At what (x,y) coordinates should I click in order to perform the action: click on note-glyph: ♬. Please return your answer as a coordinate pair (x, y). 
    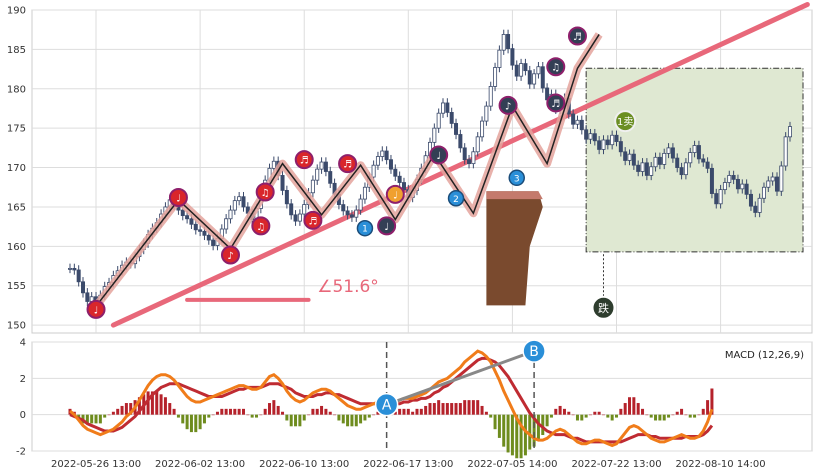
    Looking at the image, I should click on (577, 37).